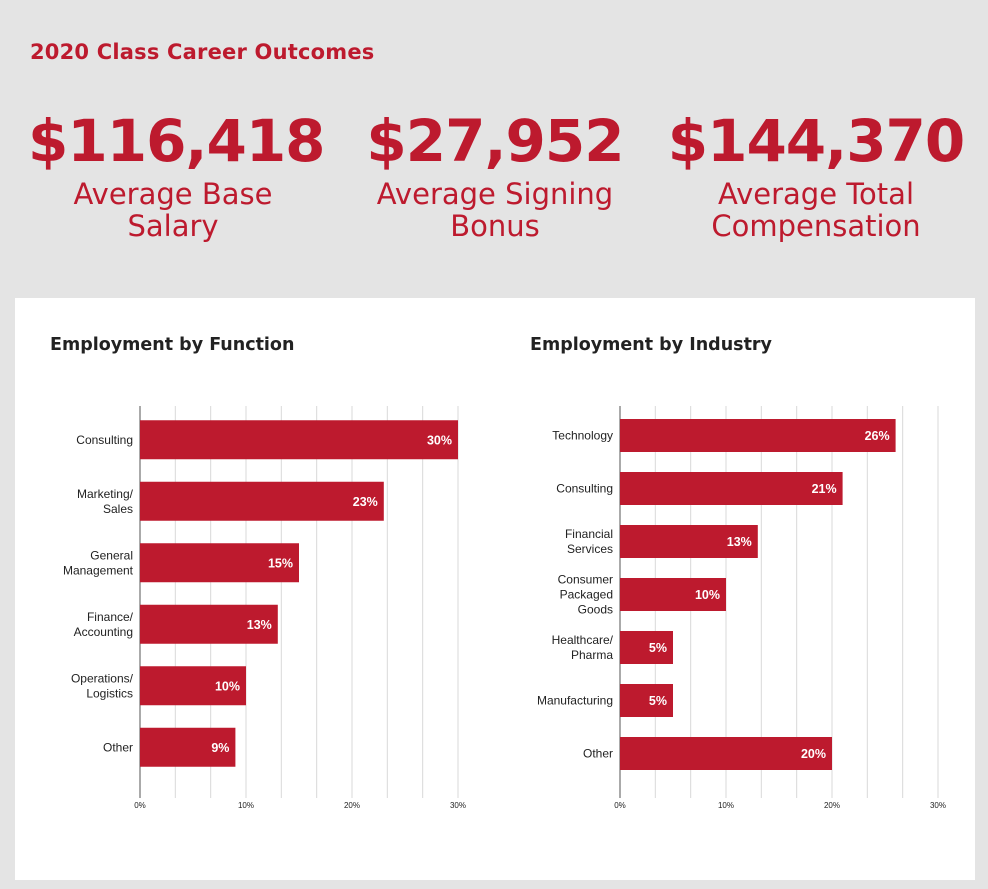 Image resolution: width=988 pixels, height=889 pixels. What do you see at coordinates (365, 502) in the screenshot?
I see `bar-value-label: 23%` at bounding box center [365, 502].